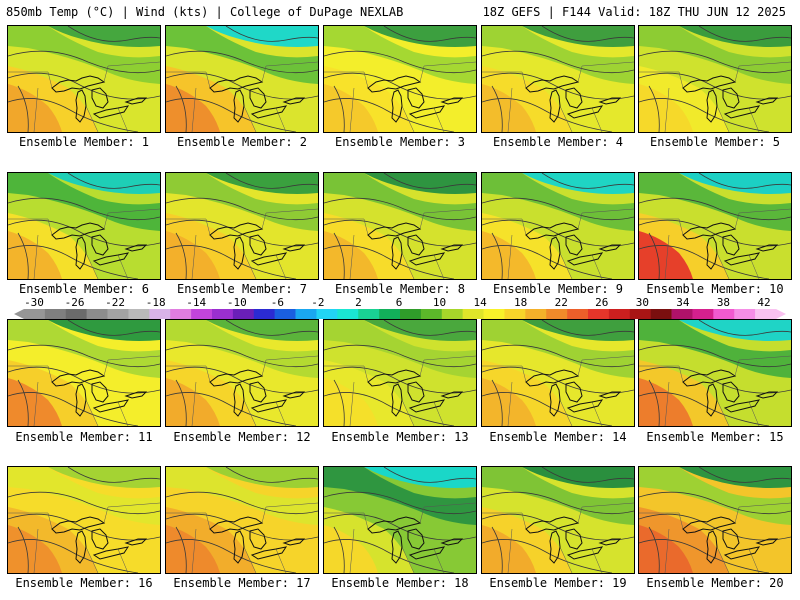 The image size is (800, 600). Describe the element at coordinates (318, 302) in the screenshot. I see `colorbar-tick-label: -2` at that location.